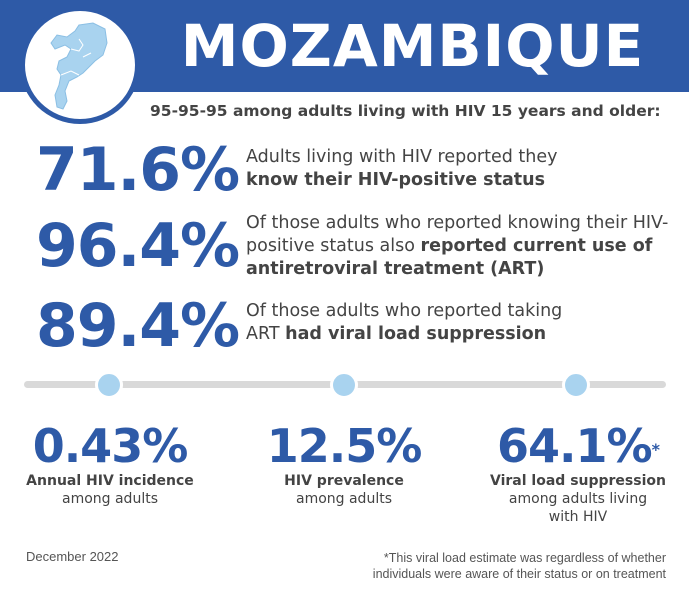 The width and height of the screenshot is (689, 600). I want to click on bottom-stat-value: 64.1%*, so click(578, 446).